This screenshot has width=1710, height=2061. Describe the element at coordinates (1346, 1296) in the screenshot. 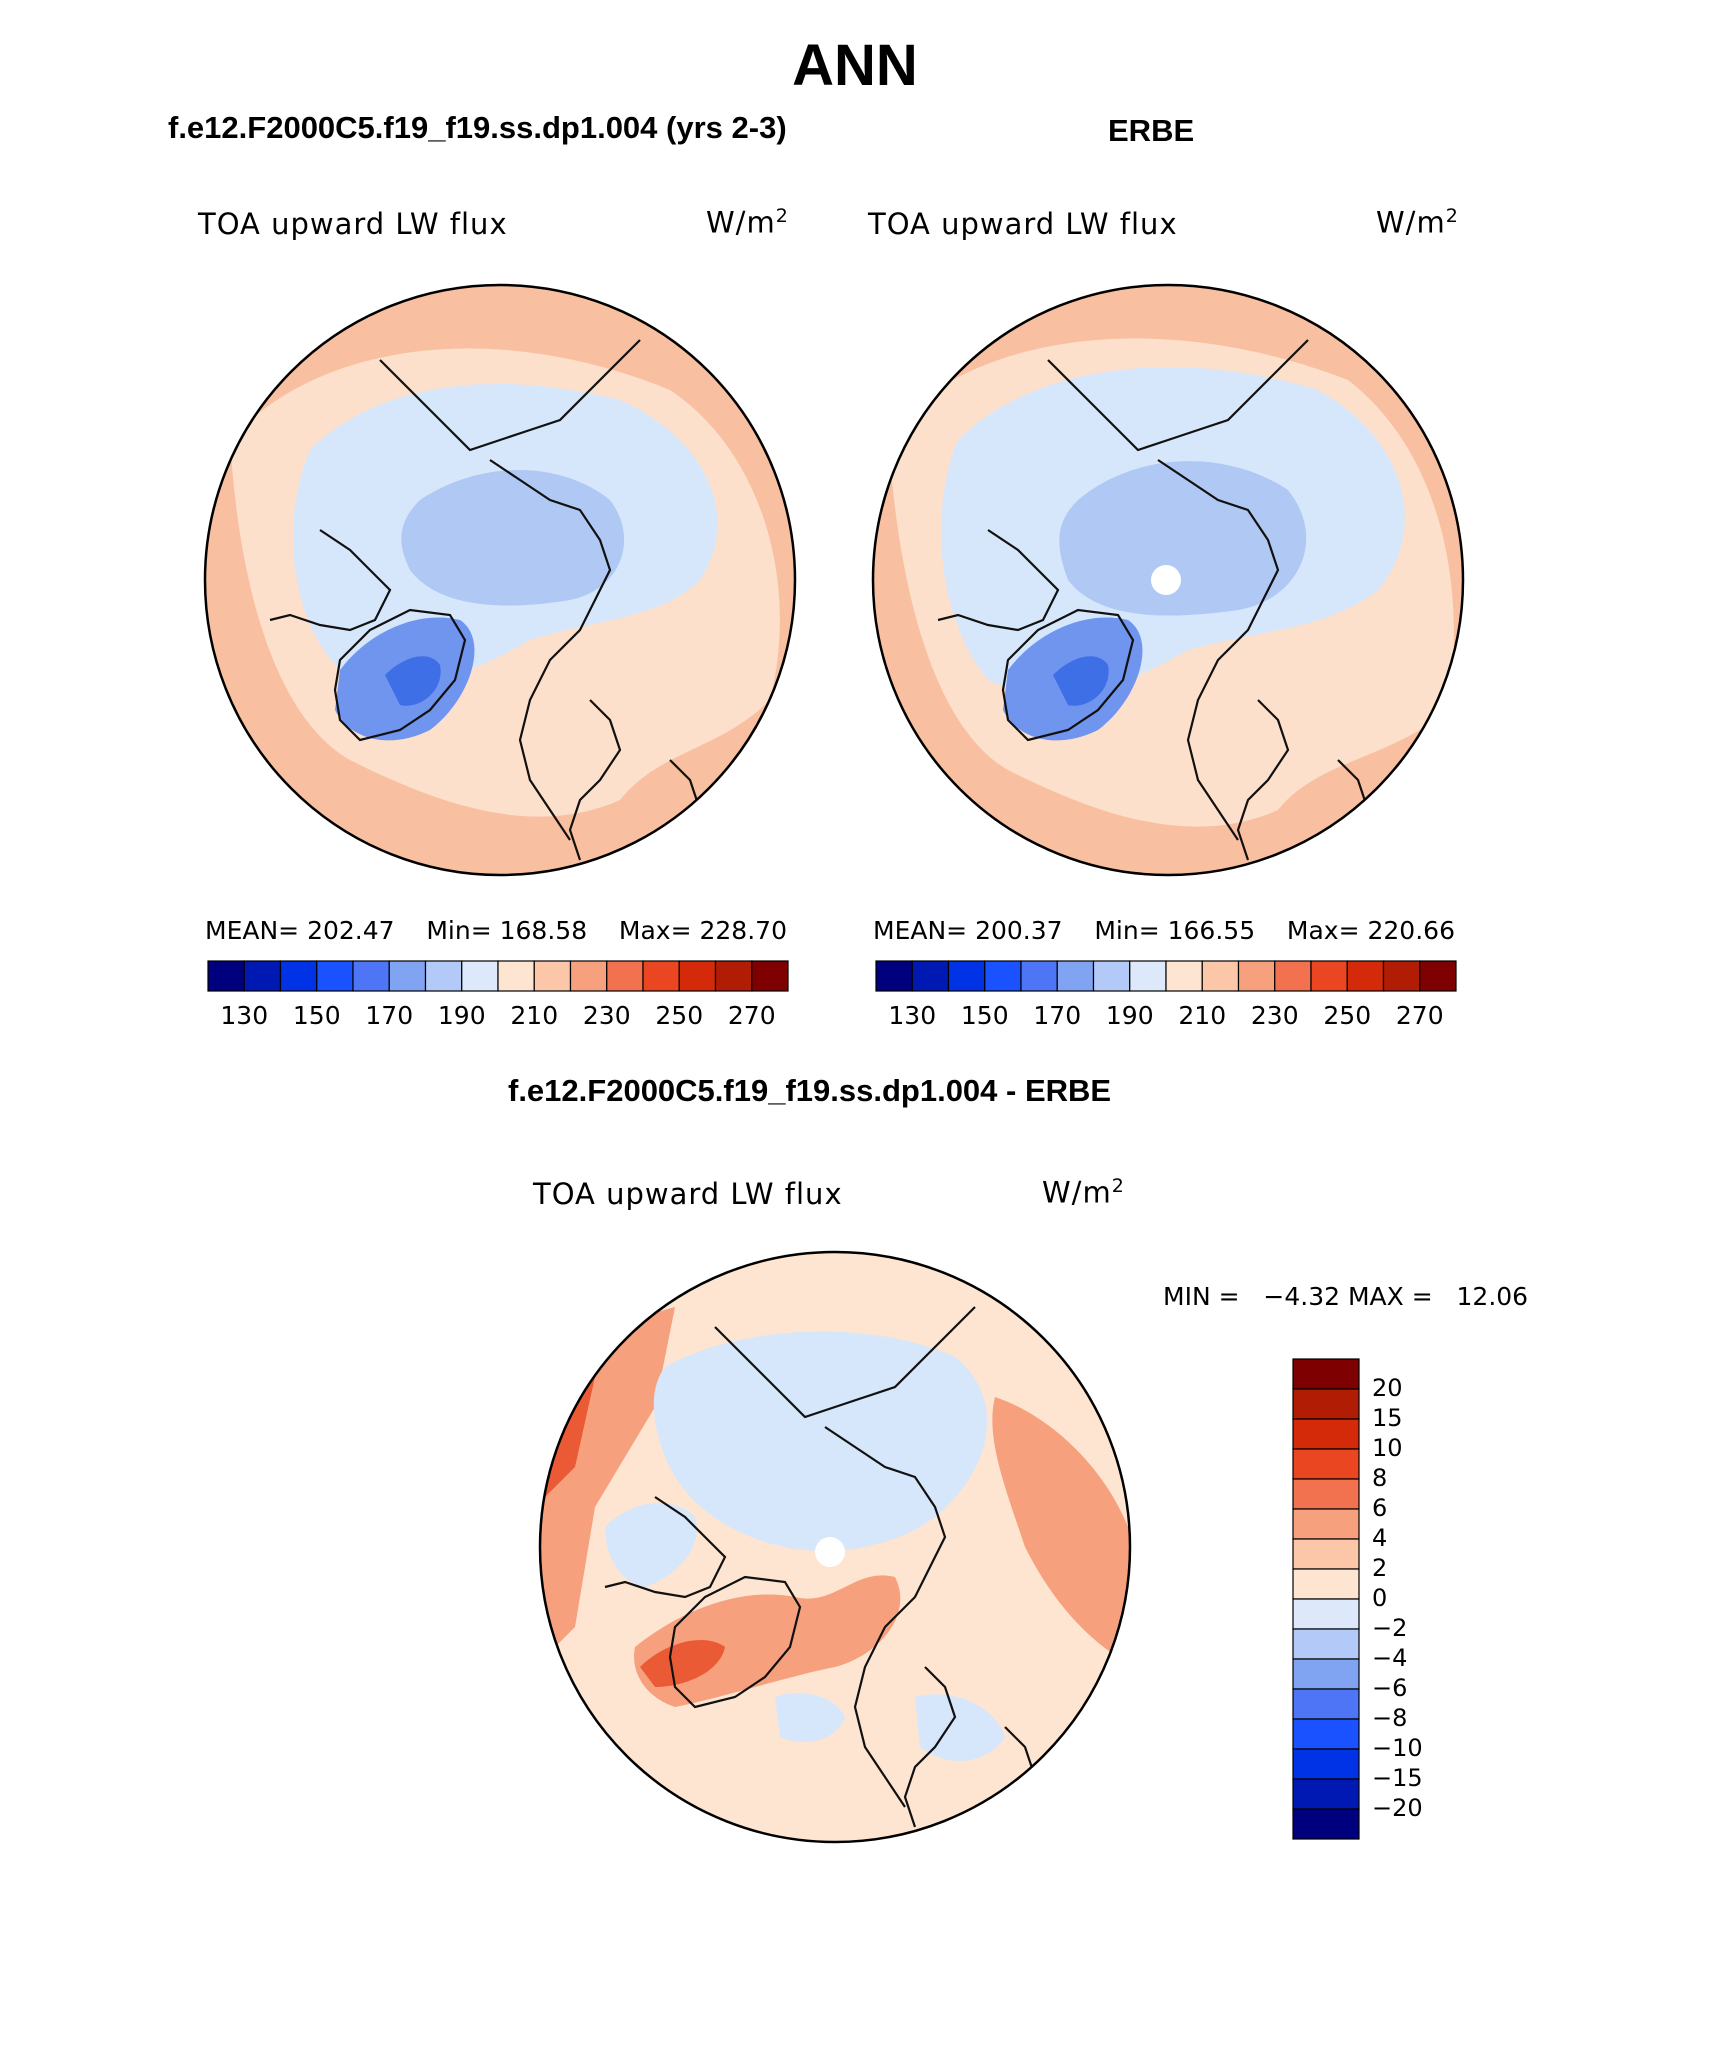

I see `diff-min-max: MIN = −4.32 MAX = 12.06` at that location.